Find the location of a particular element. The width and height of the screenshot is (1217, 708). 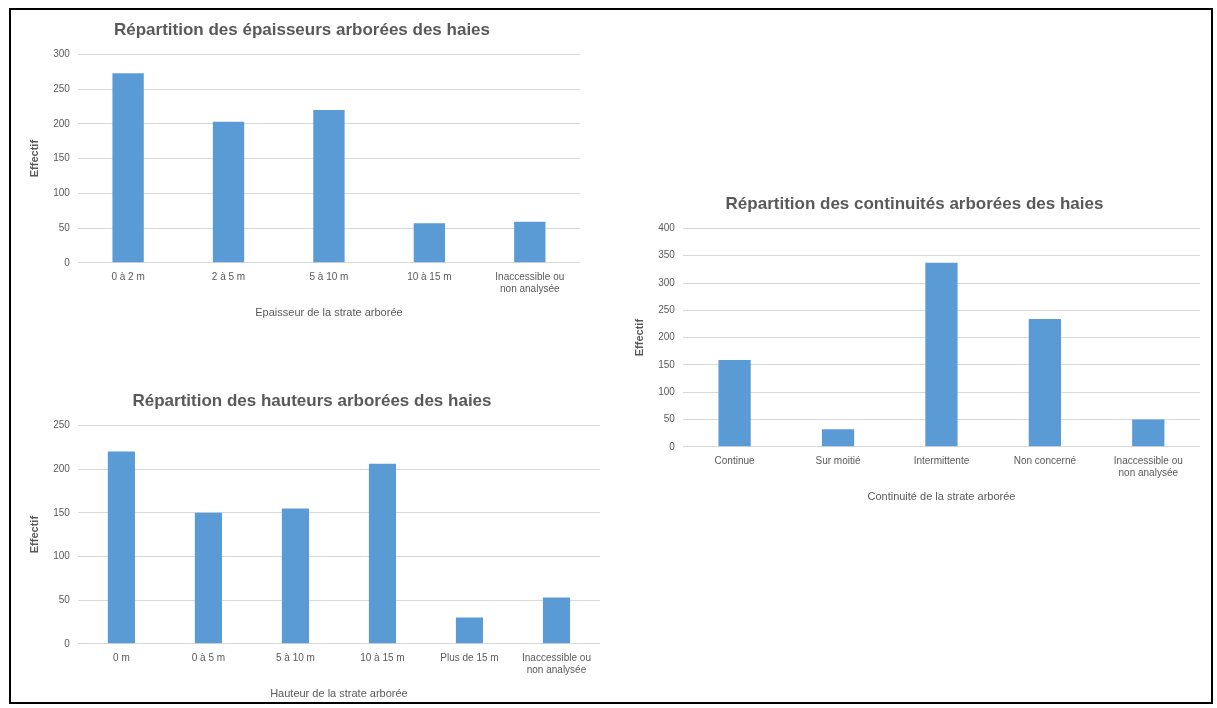

x-tick-label: 0 à 5 m is located at coordinates (208, 657).